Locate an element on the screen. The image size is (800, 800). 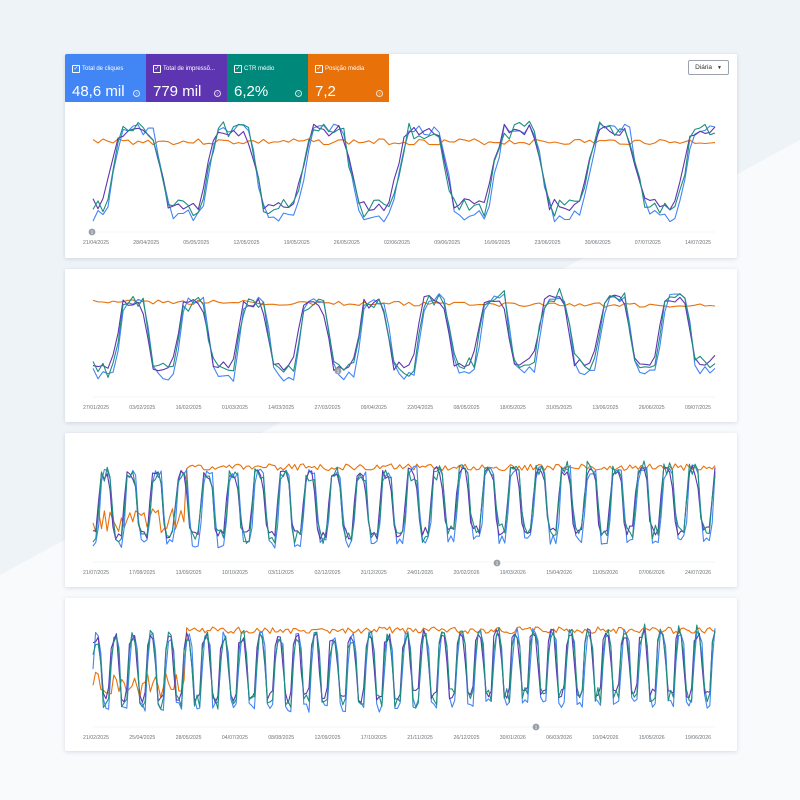
x-tick-label: 12/09/2025 is located at coordinates (328, 738).